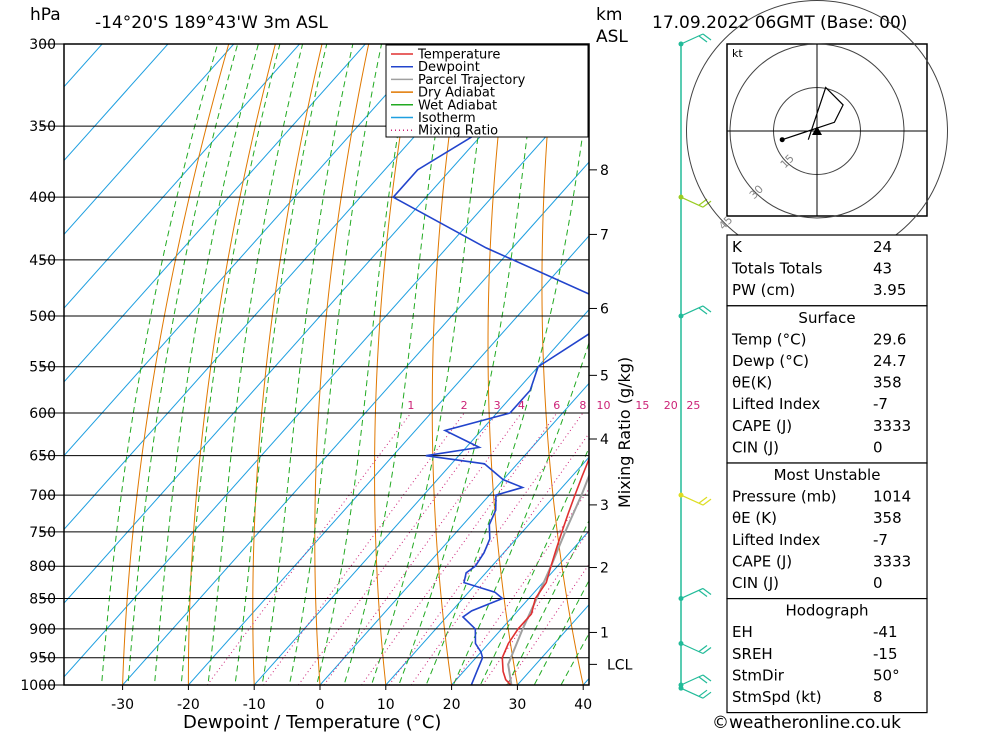  What do you see at coordinates (779, 23) in the screenshot?
I see `datetime-title: 17.09.2022 06GMT (Base: 00)` at bounding box center [779, 23].